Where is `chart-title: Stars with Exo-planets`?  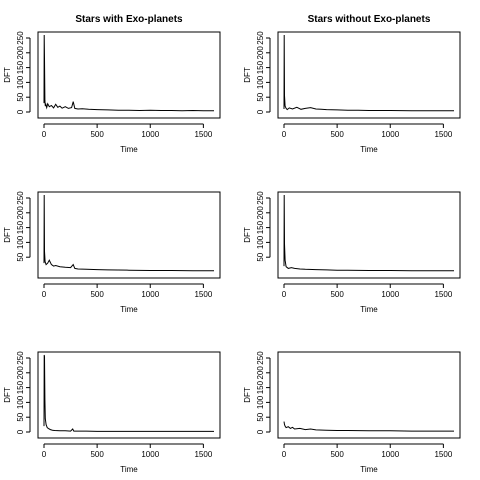 chart-title: Stars with Exo-planets is located at coordinates (129, 19).